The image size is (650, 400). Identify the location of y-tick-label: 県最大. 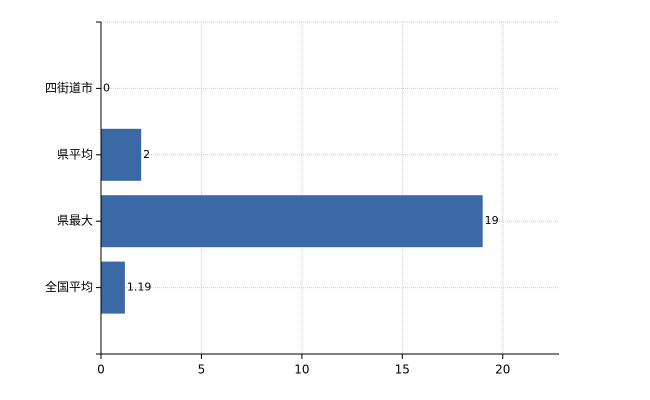
(75, 221).